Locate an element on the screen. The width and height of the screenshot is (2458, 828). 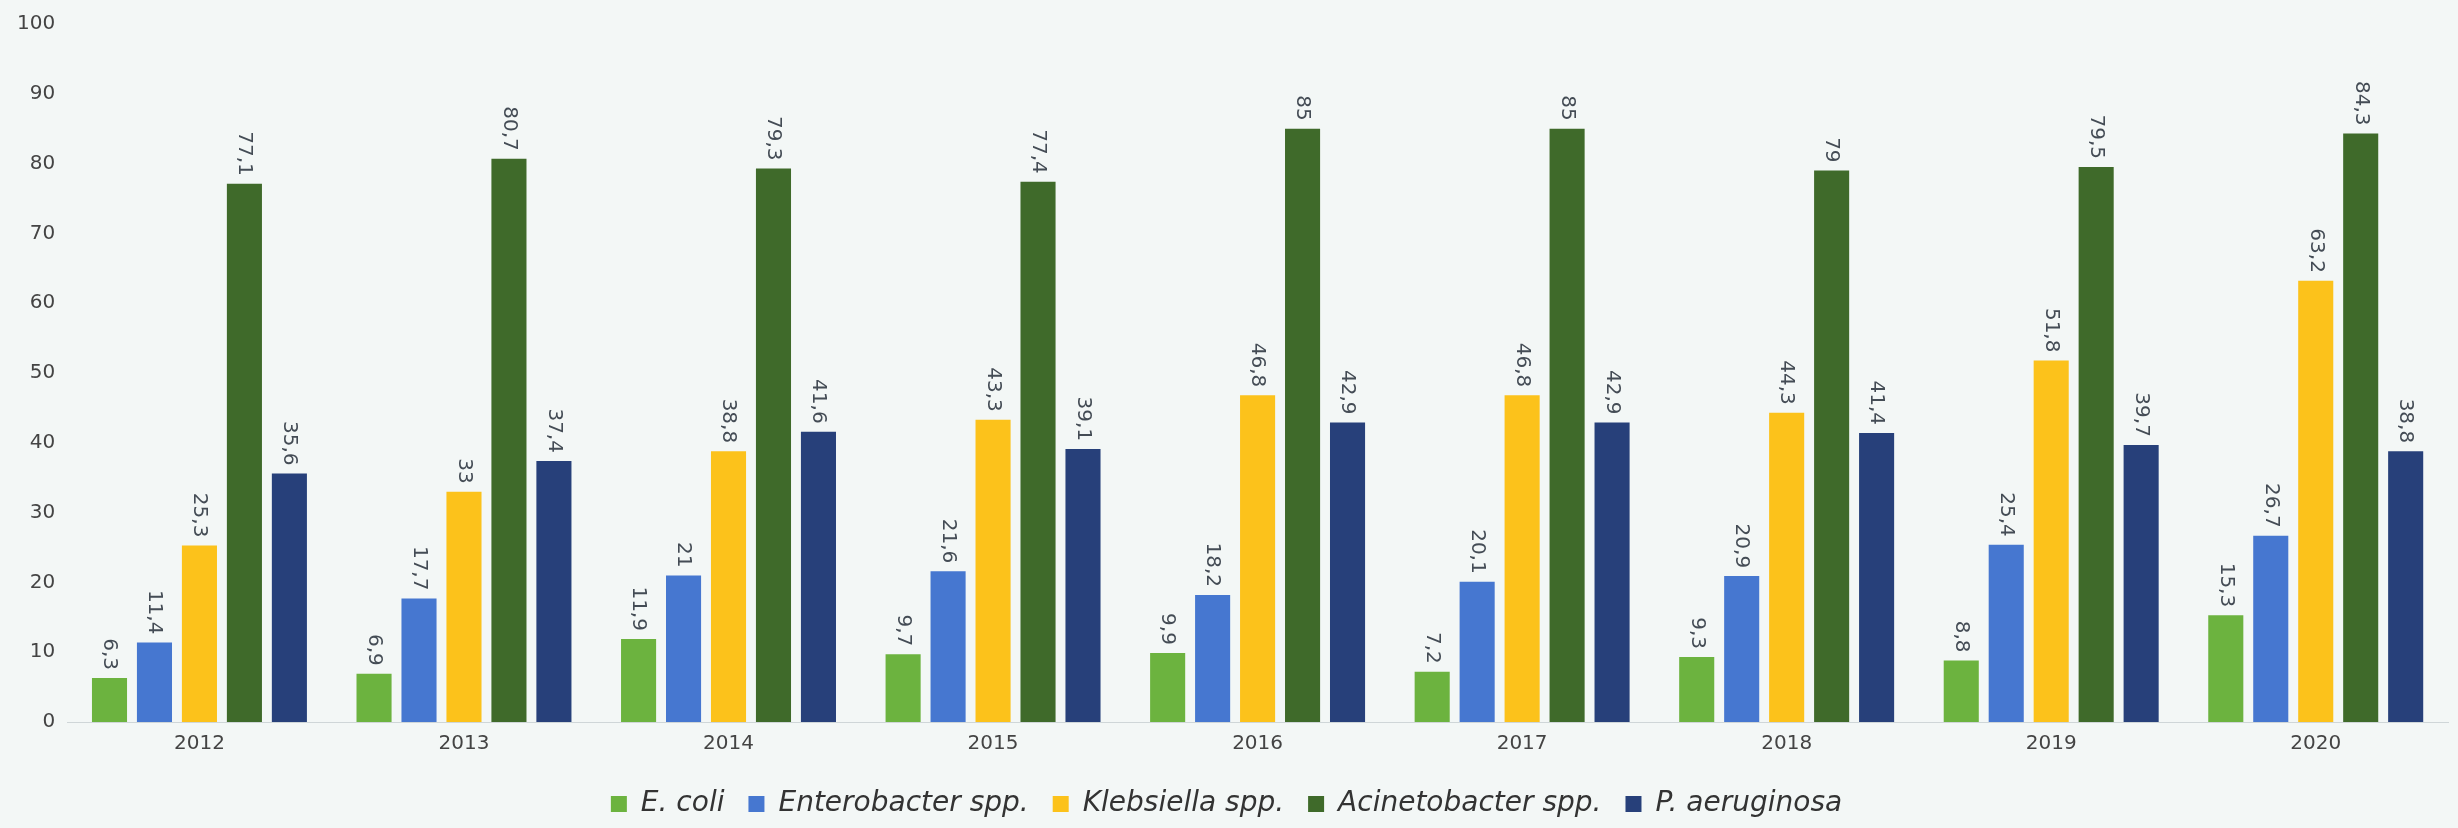
y-tick-label: 30 is located at coordinates (42, 510).